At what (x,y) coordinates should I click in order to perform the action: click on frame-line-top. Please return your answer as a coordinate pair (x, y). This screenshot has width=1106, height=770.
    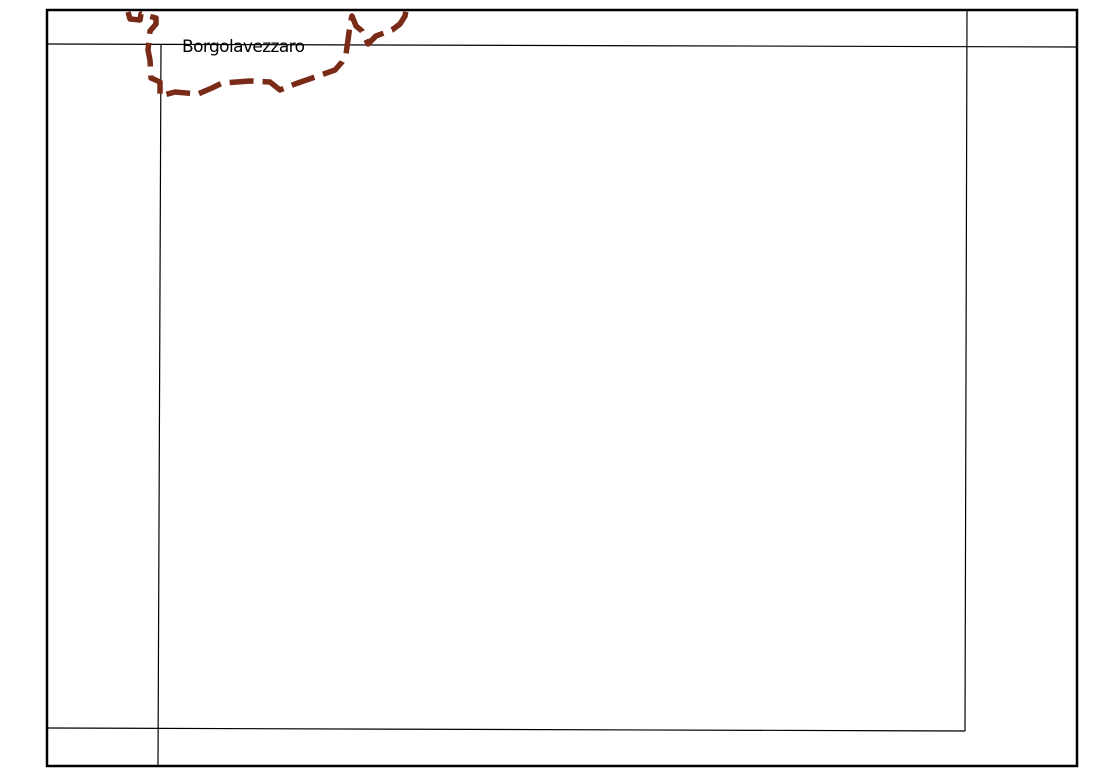
    Looking at the image, I should click on (562, 45).